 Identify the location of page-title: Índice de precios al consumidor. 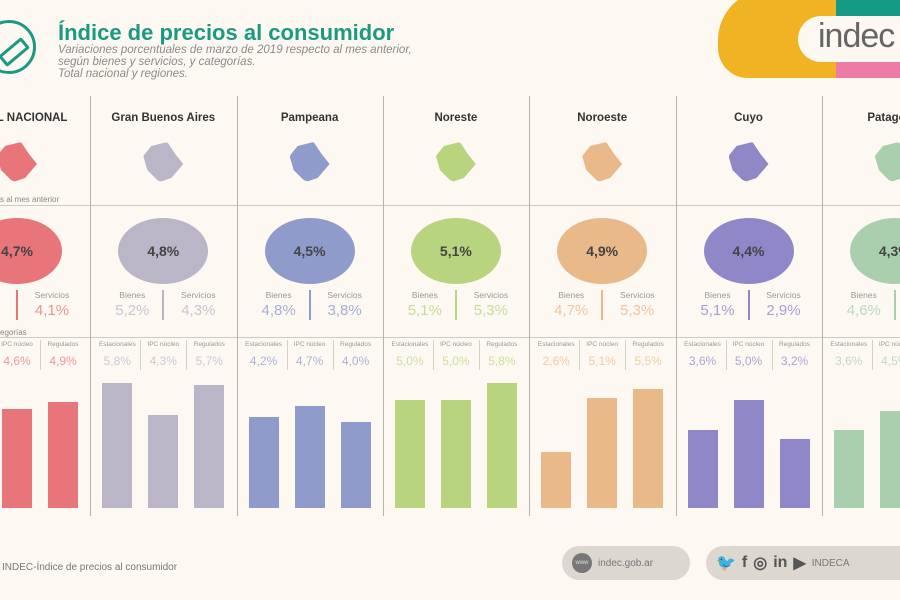
(226, 32).